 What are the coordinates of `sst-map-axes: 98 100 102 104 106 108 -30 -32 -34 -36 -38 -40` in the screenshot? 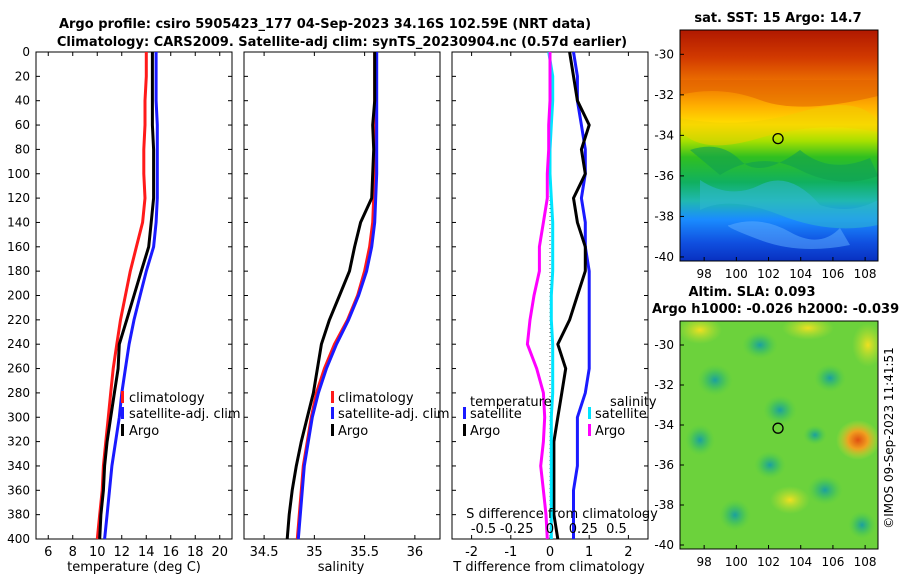 It's located at (765, 164).